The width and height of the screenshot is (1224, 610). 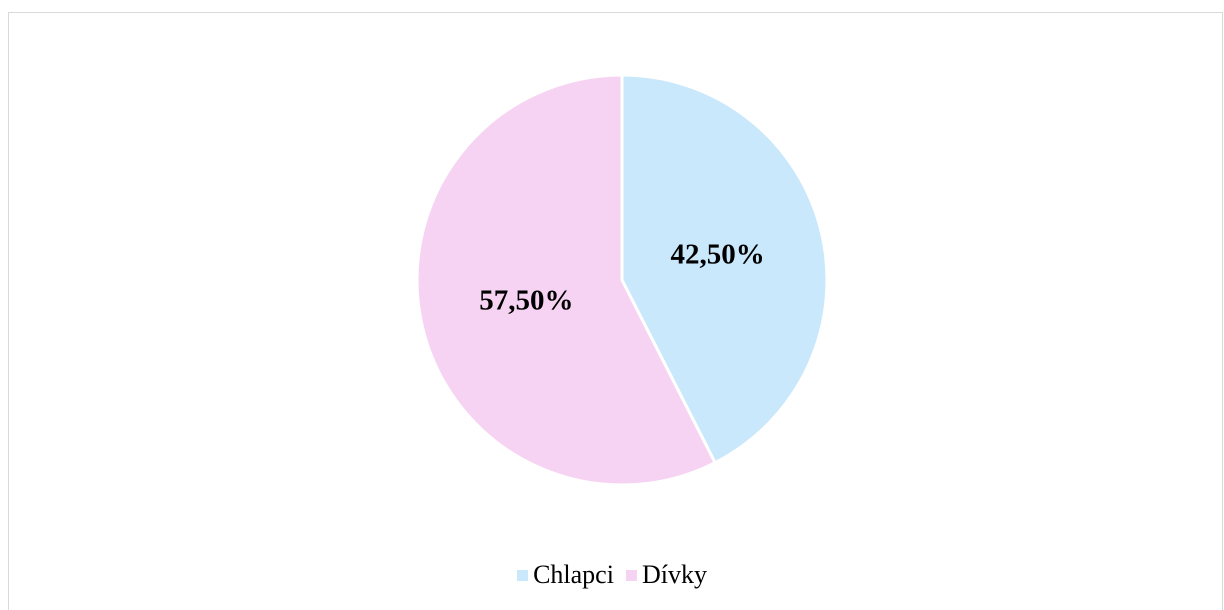 I want to click on value-label: 42,50%, so click(x=718, y=255).